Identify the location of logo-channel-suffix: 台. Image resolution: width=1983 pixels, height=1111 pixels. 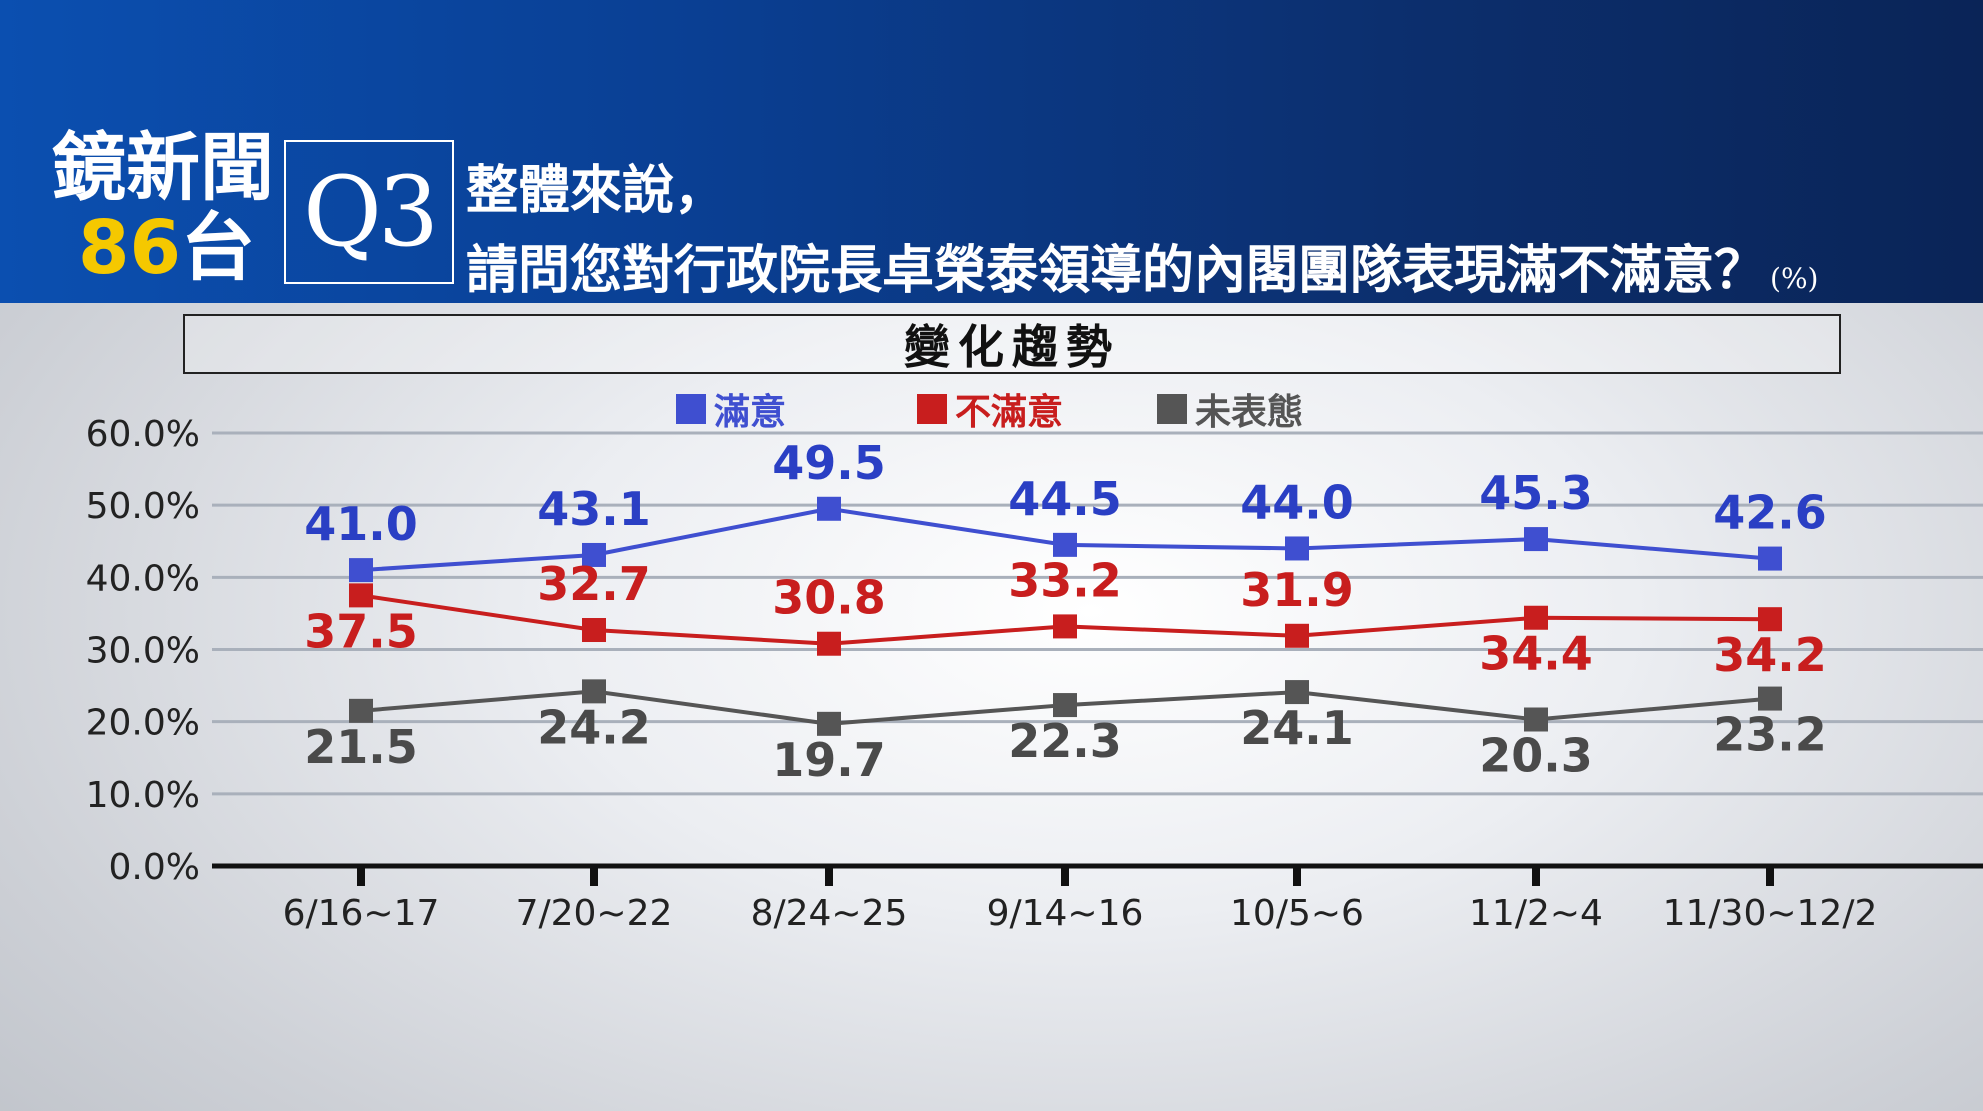
(217, 248).